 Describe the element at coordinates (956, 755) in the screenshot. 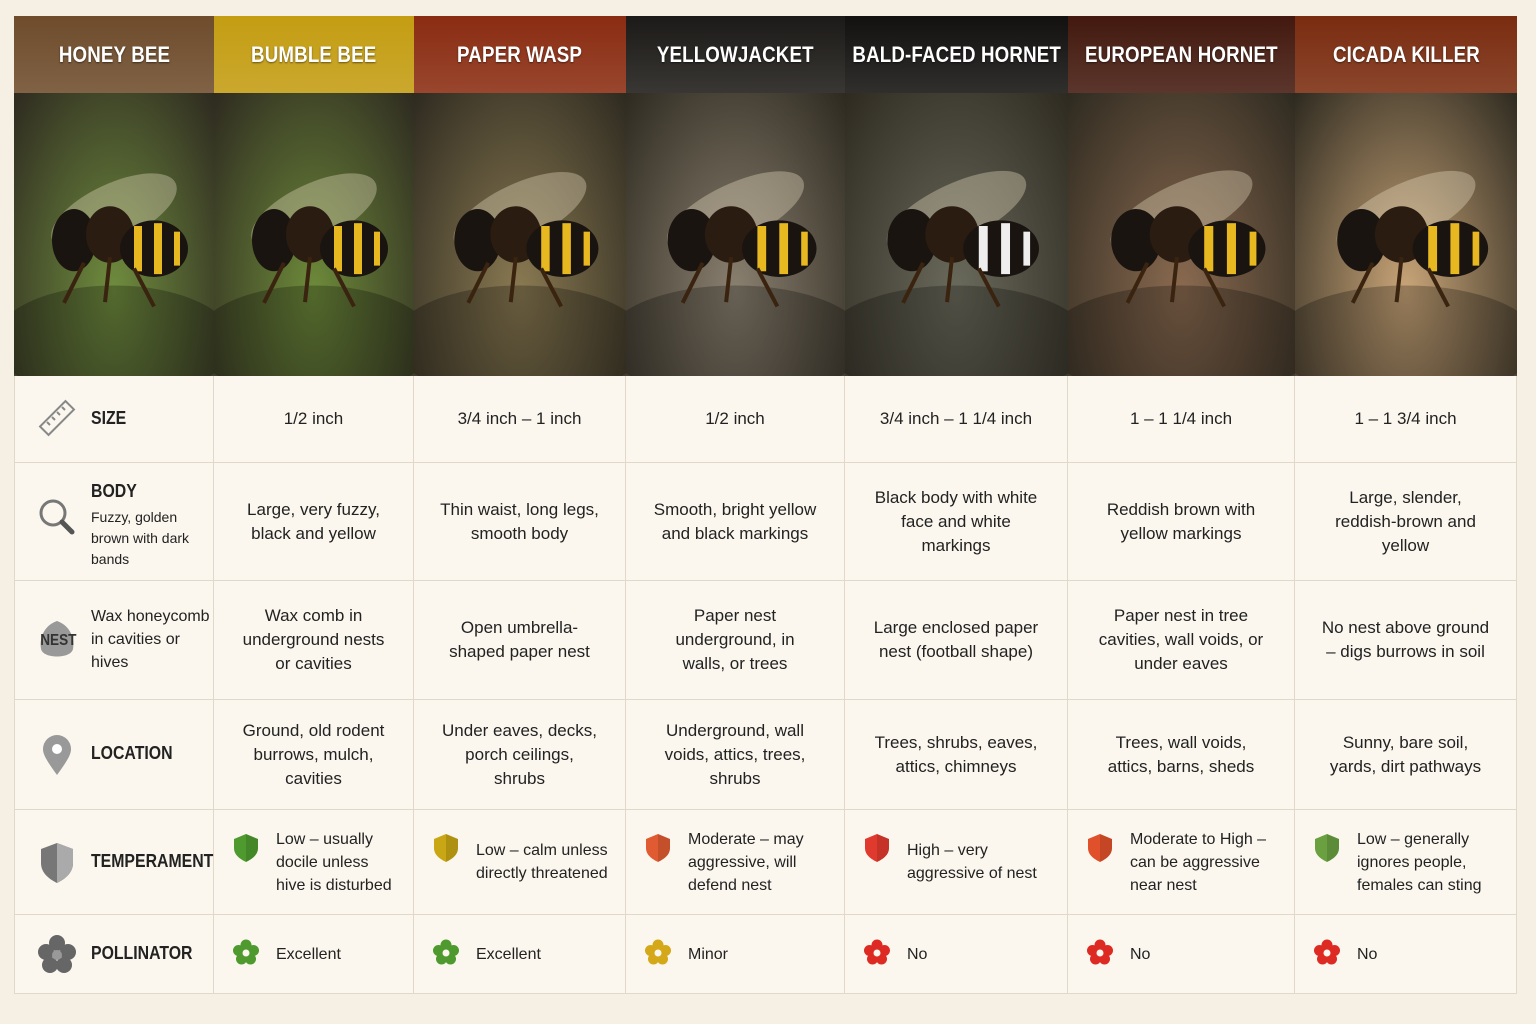

I see `table-cell: Trees, shrubs, eaves, attics, chimneys` at that location.